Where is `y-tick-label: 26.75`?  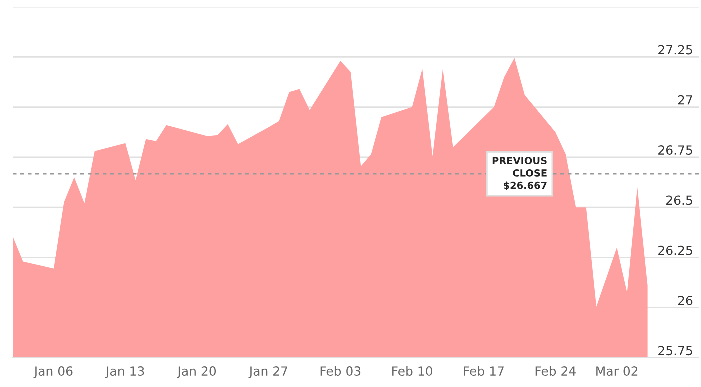 y-tick-label: 26.75 is located at coordinates (675, 151).